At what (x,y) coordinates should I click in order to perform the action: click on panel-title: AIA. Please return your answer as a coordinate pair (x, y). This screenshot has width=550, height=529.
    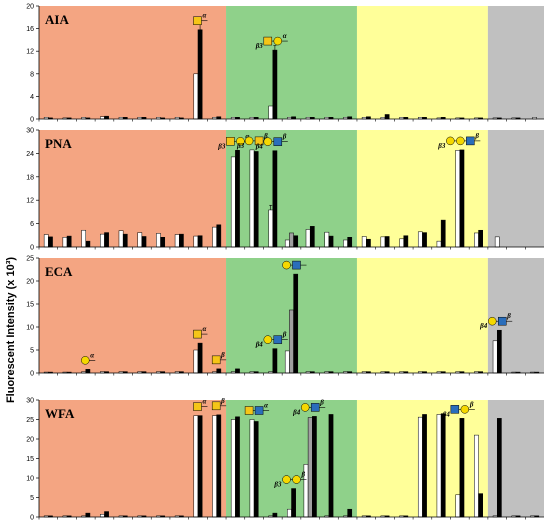
    Looking at the image, I should click on (57, 19).